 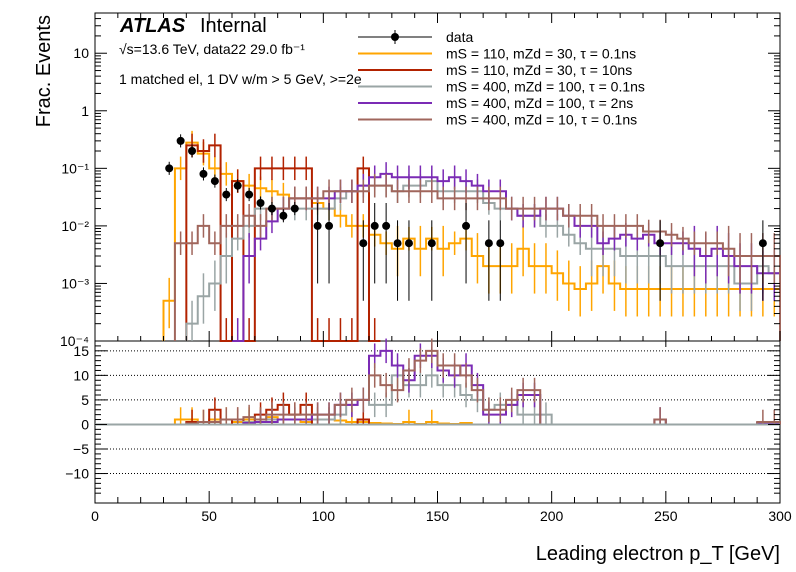 What do you see at coordinates (545, 87) in the screenshot?
I see `legend-label: mS = 400, mZd = 100, τ = 0.1ns` at bounding box center [545, 87].